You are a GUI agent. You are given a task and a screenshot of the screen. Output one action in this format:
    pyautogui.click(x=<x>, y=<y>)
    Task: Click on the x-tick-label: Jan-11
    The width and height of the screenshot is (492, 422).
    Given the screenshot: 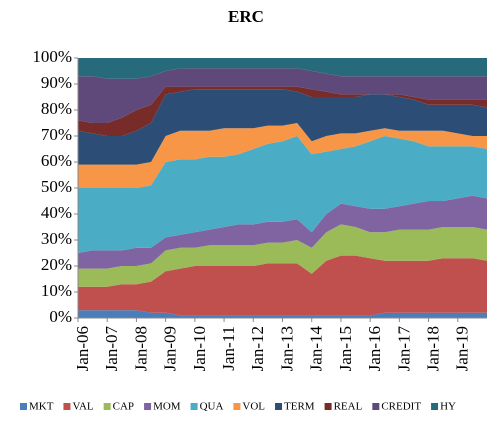 What is the action you would take?
    pyautogui.click(x=228, y=348)
    